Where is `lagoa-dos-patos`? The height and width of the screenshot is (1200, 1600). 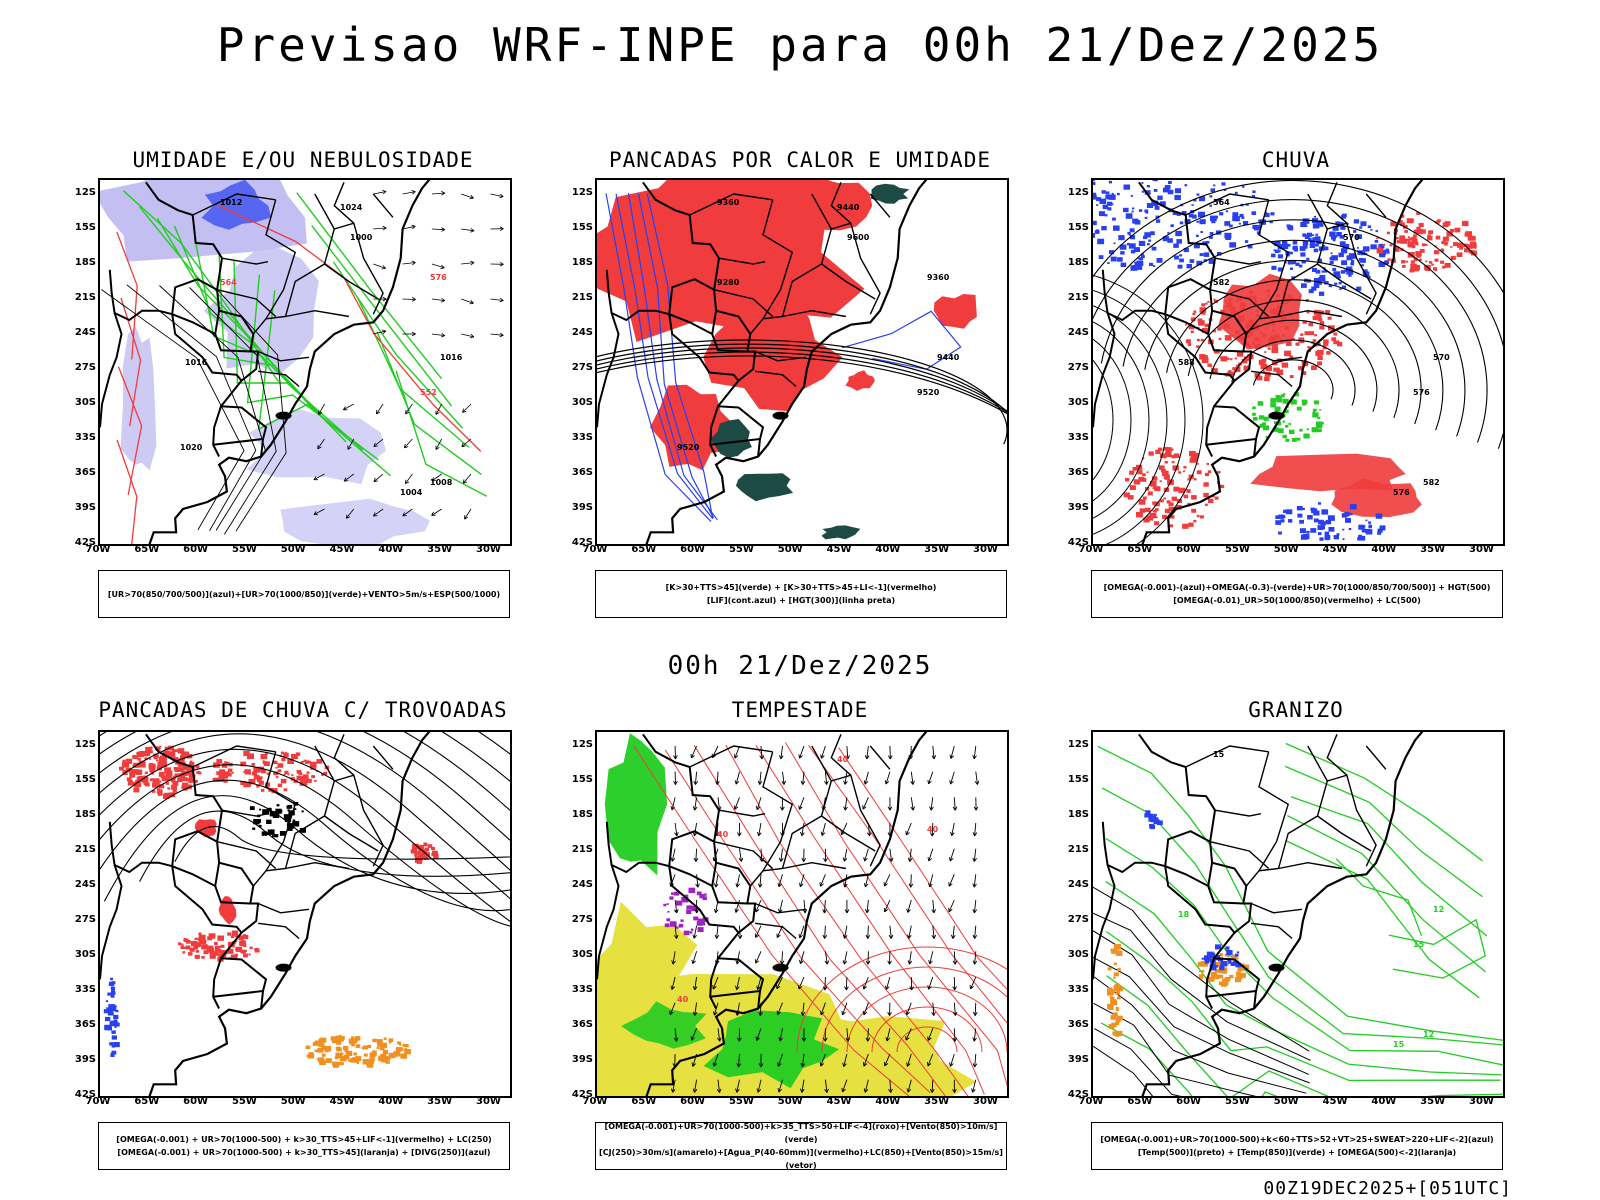 lagoa-dos-patos is located at coordinates (1276, 967).